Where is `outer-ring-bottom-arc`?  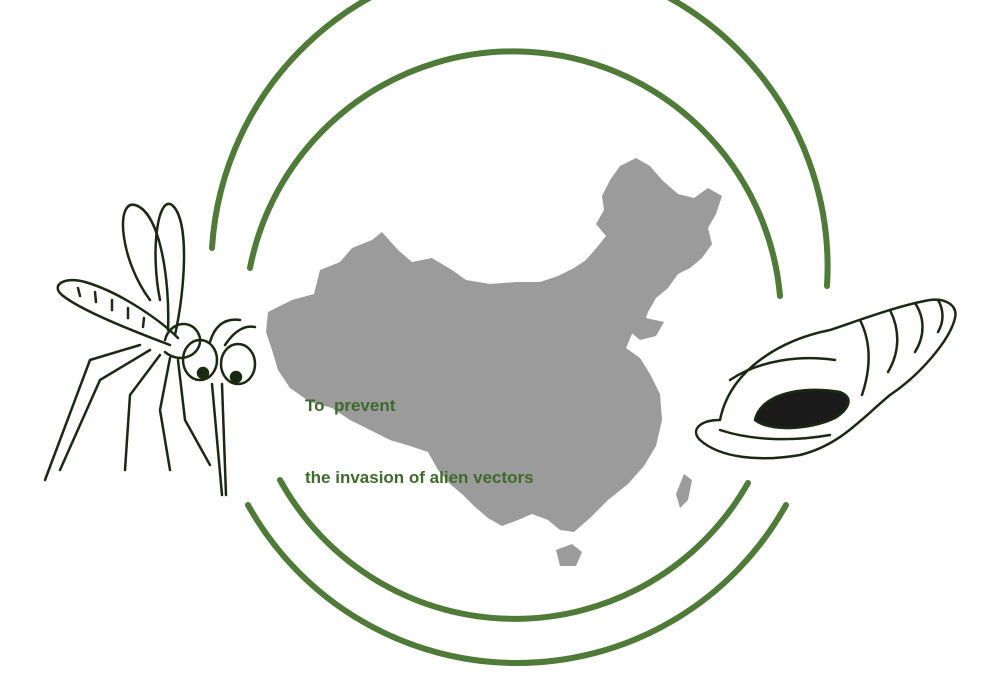 outer-ring-bottom-arc is located at coordinates (517, 584).